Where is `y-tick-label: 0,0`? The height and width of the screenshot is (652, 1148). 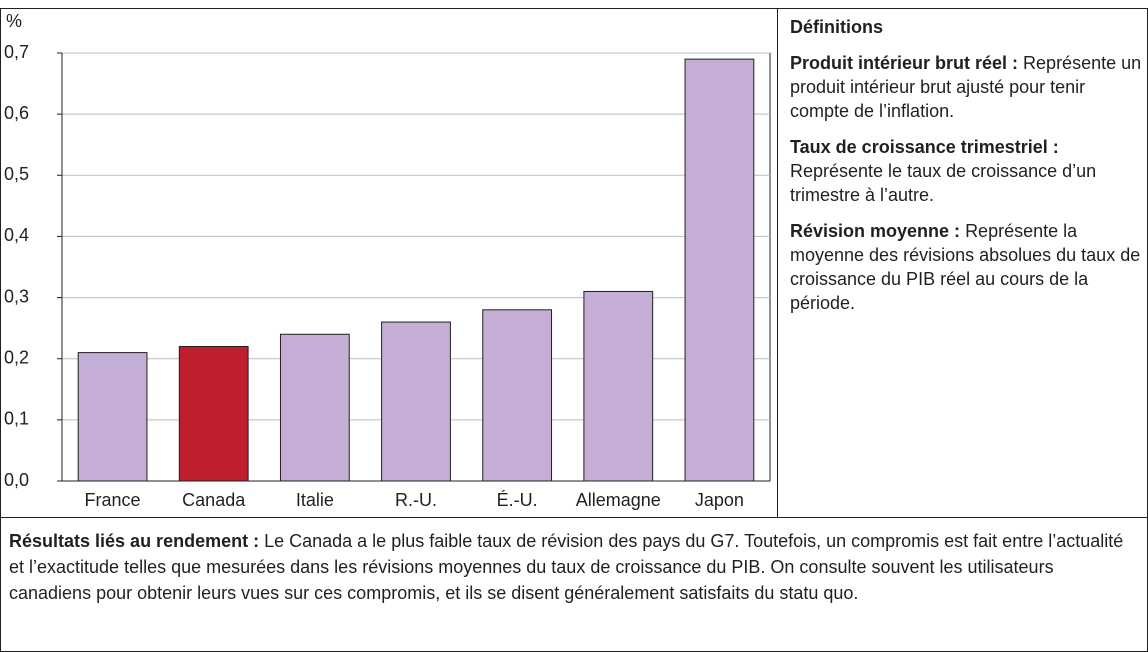 y-tick-label: 0,0 is located at coordinates (16, 480).